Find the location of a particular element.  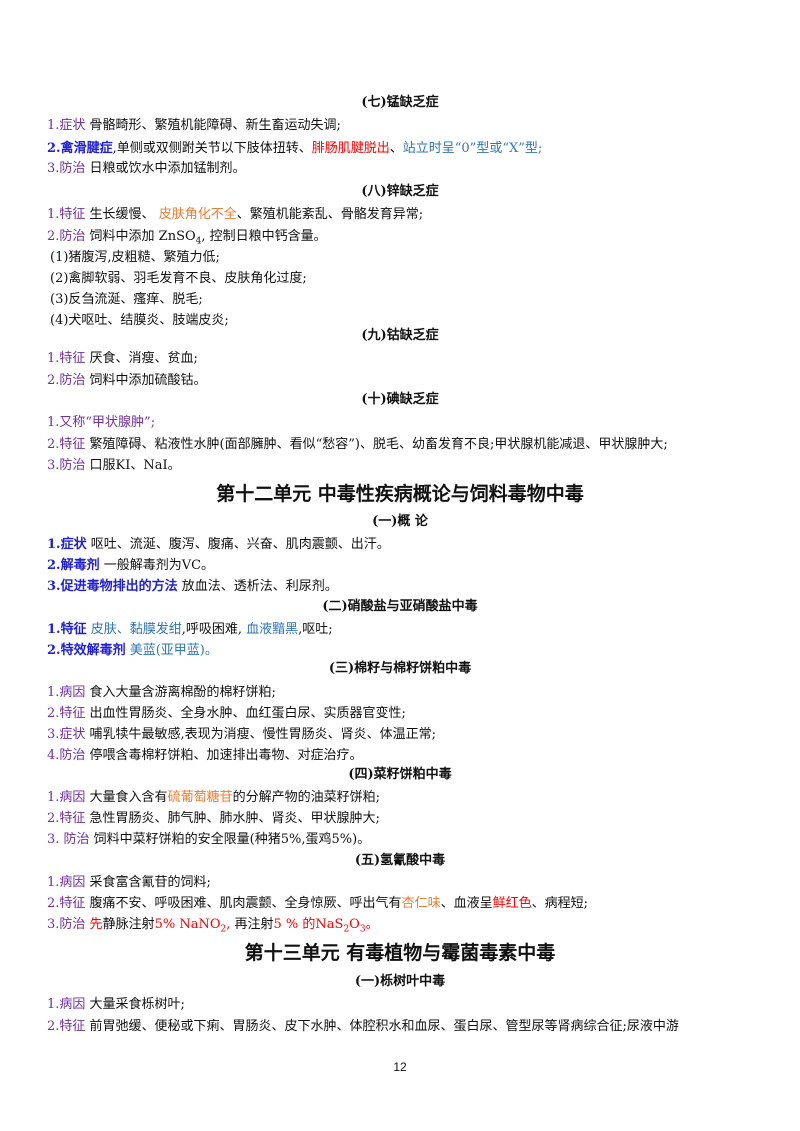

rapeseed-treatment: 3. 防治 饲料中菜籽饼粕的安全限量(种猪5%,蛋鸡5%)。 is located at coordinates (208, 840).